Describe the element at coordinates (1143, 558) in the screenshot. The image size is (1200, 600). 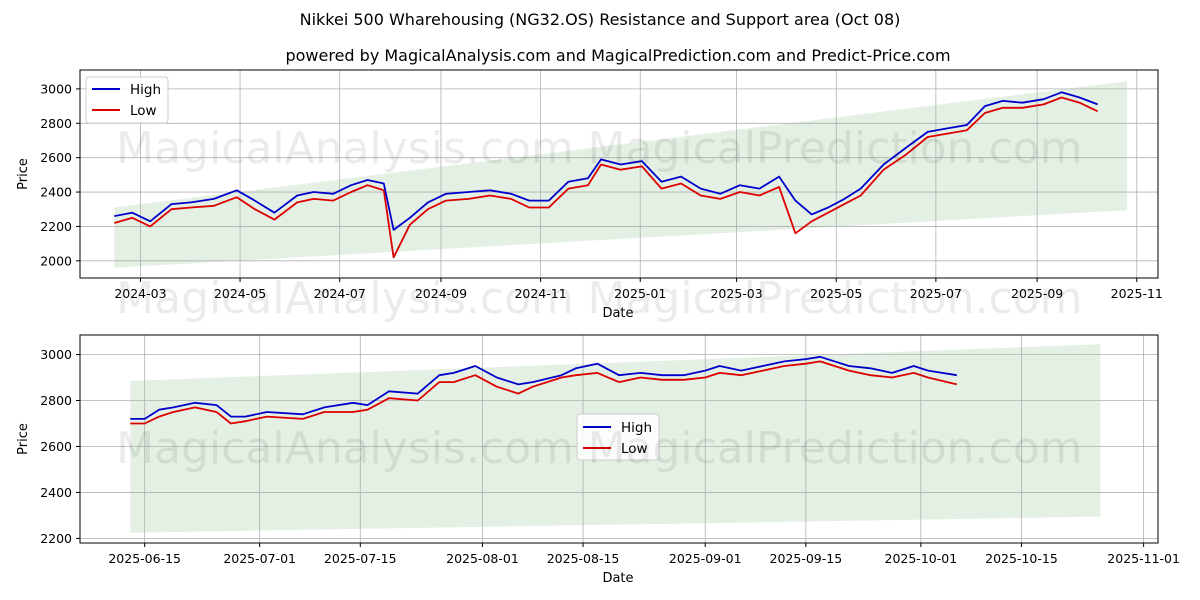
I see `x-tick-label: 2025-11-01` at that location.